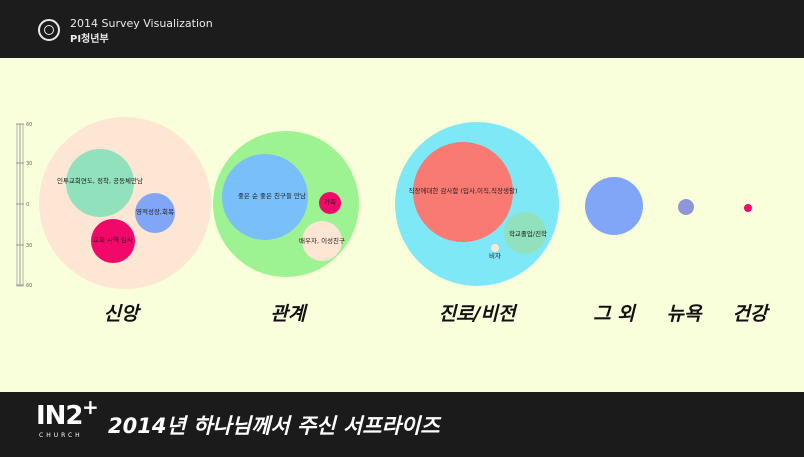 The image size is (804, 457). What do you see at coordinates (685, 314) in the screenshot?
I see `group-label: 뉴욕` at bounding box center [685, 314].